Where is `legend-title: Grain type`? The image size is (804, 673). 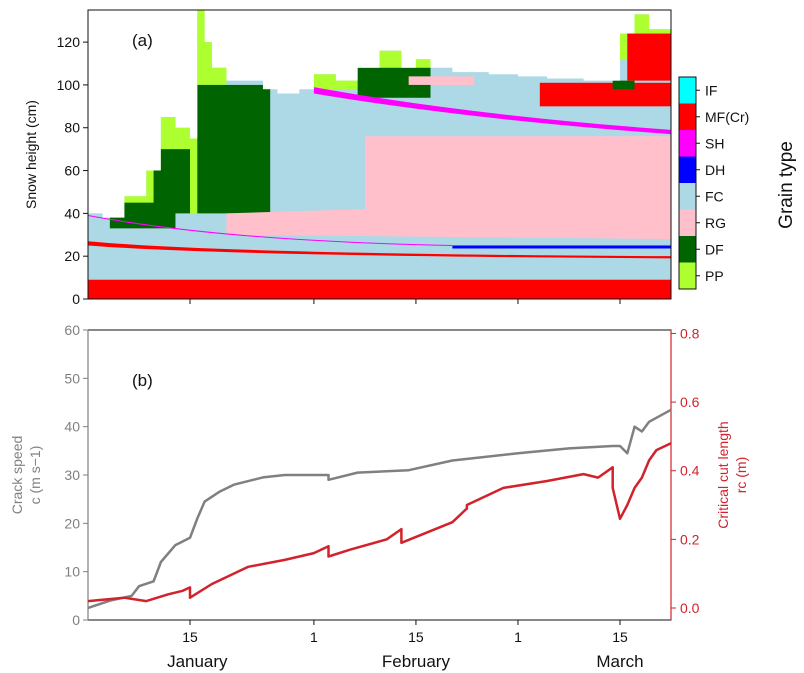 legend-title: Grain type is located at coordinates (786, 185).